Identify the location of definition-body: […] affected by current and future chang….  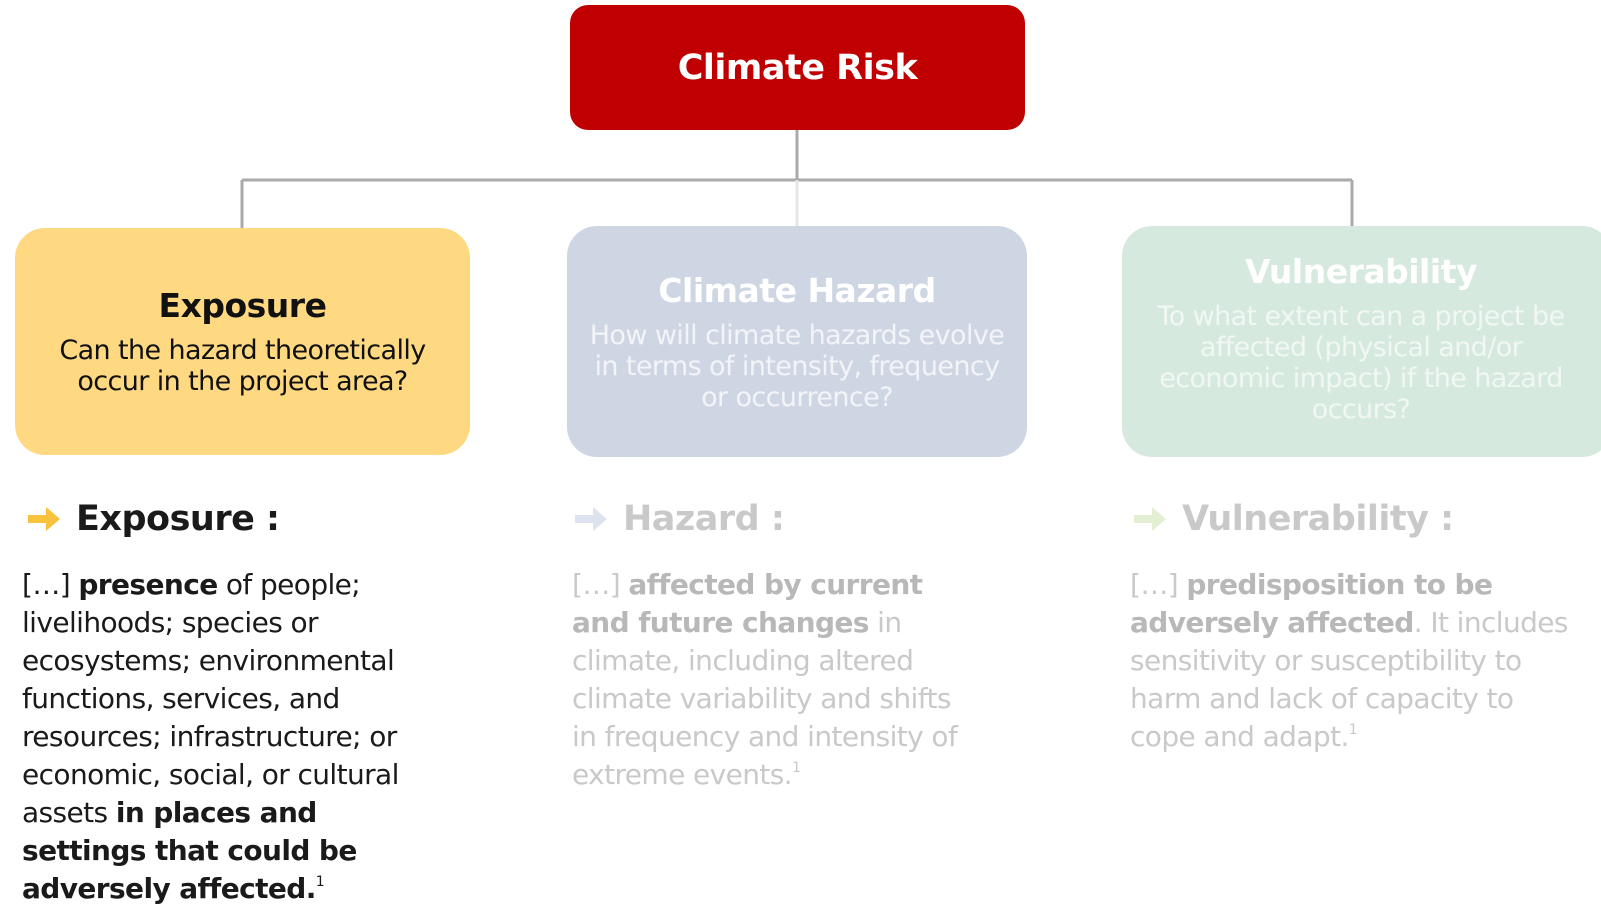
(772, 680).